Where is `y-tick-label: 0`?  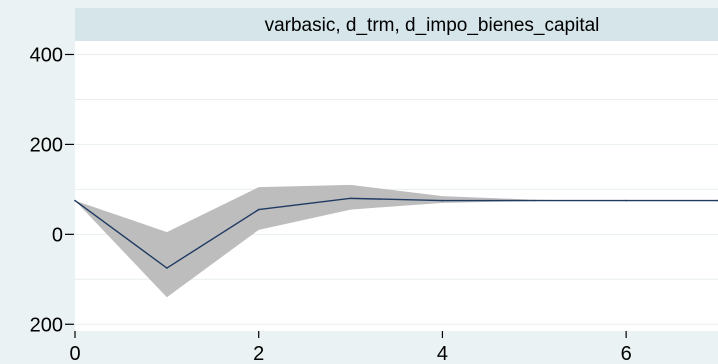 y-tick-label: 0 is located at coordinates (57, 235).